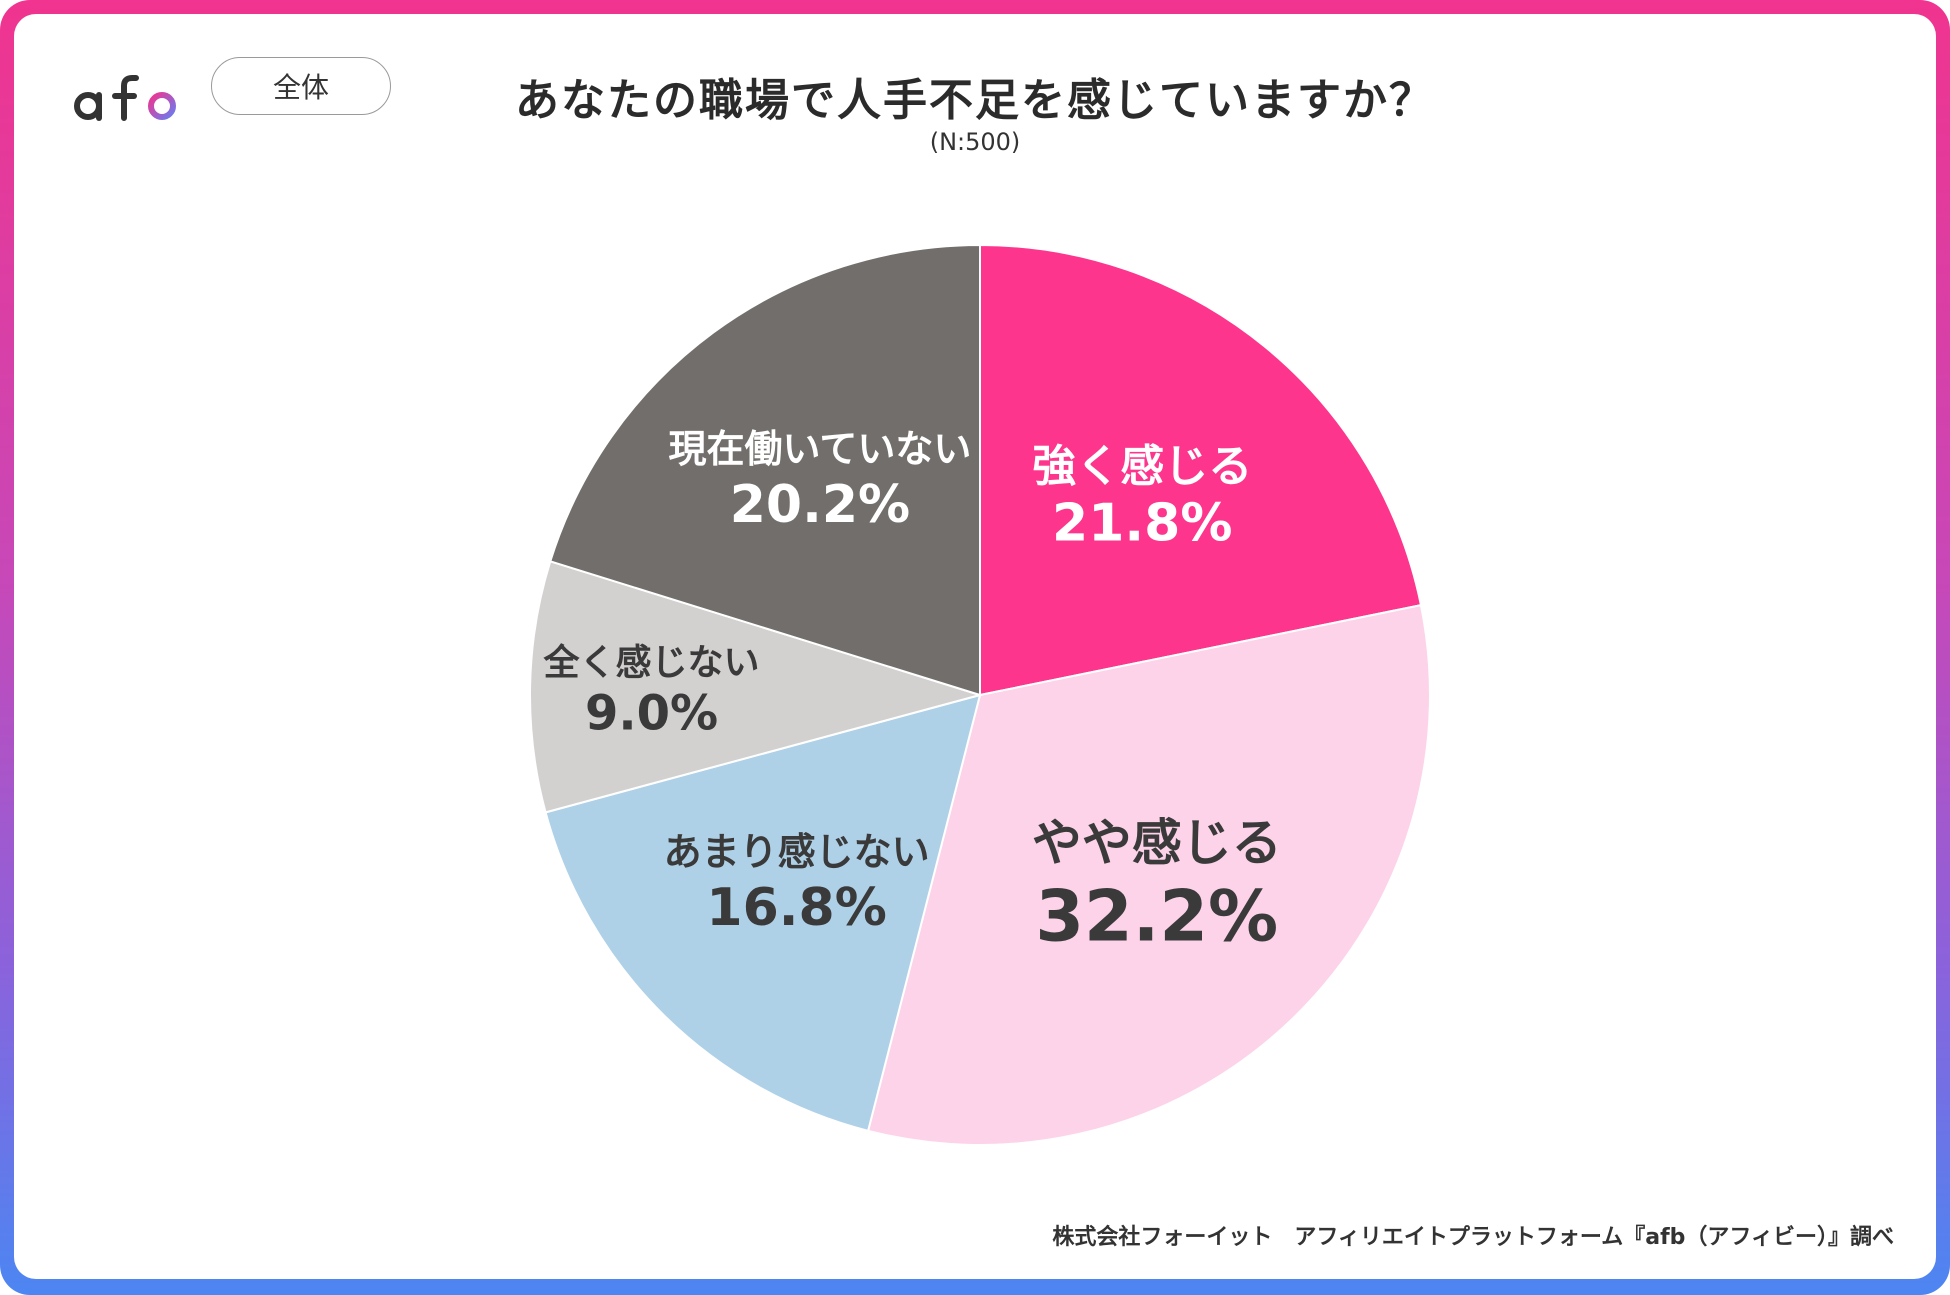 This screenshot has height=1295, width=1950. I want to click on slice-category-label: やや感じる, so click(1157, 843).